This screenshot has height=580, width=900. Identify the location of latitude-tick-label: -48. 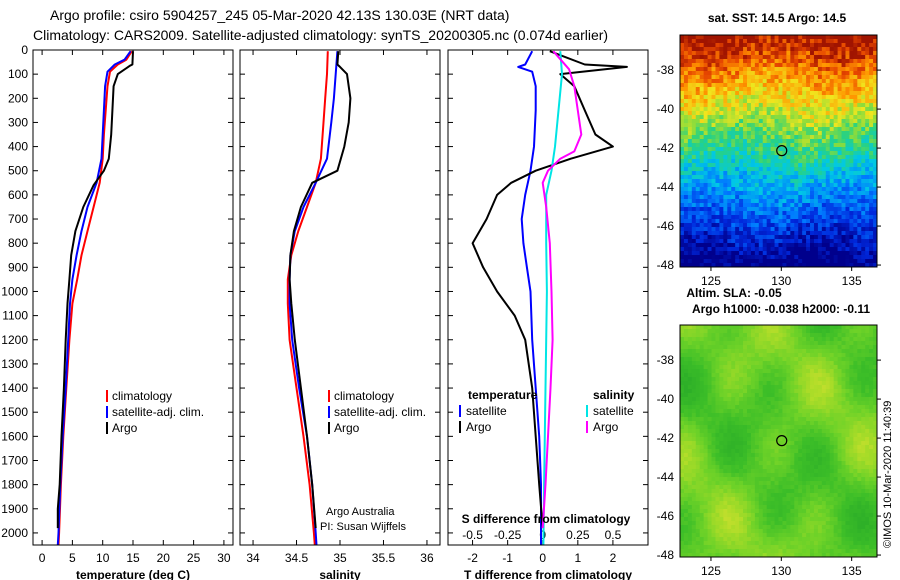
(666, 265).